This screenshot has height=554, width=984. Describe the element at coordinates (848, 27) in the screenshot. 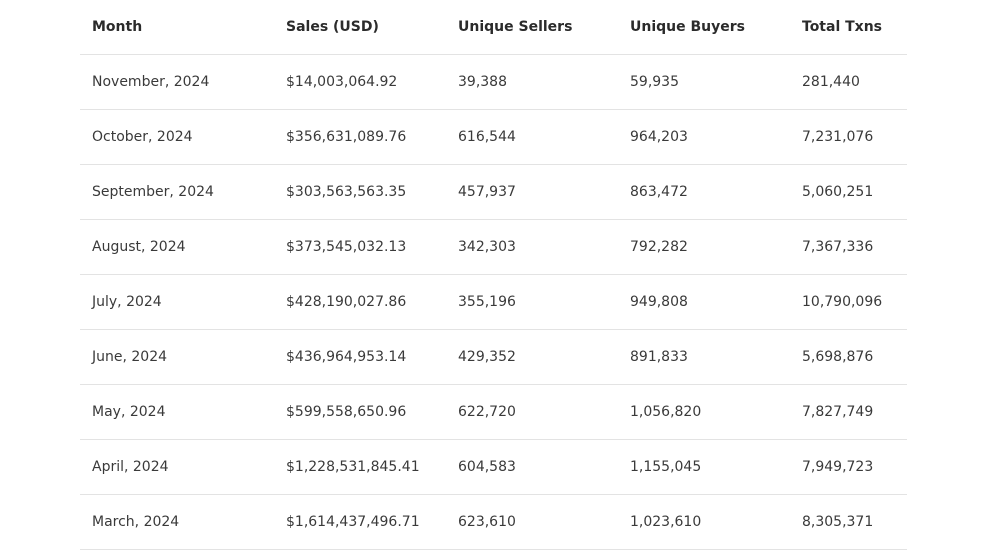

I see `header-total-txns: Total Txns` at that location.